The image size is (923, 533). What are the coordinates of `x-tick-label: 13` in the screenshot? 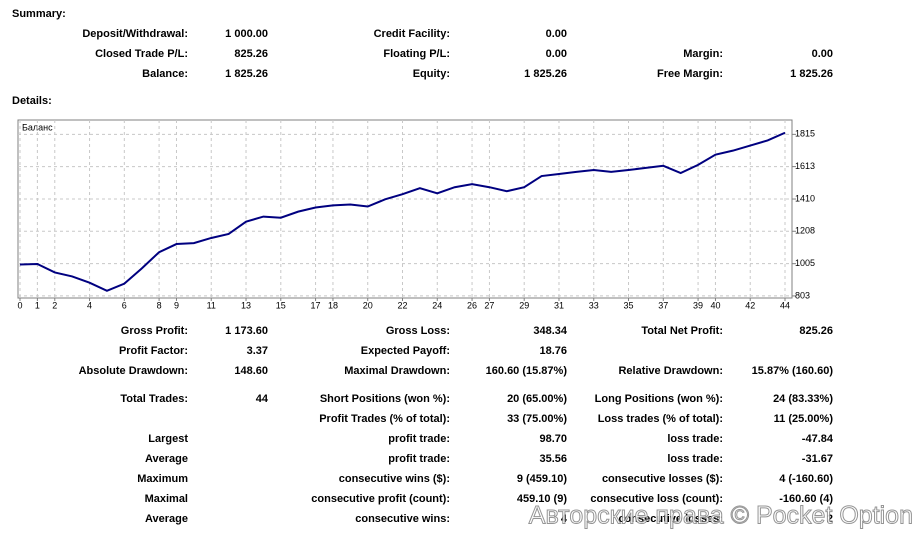 It's located at (246, 305).